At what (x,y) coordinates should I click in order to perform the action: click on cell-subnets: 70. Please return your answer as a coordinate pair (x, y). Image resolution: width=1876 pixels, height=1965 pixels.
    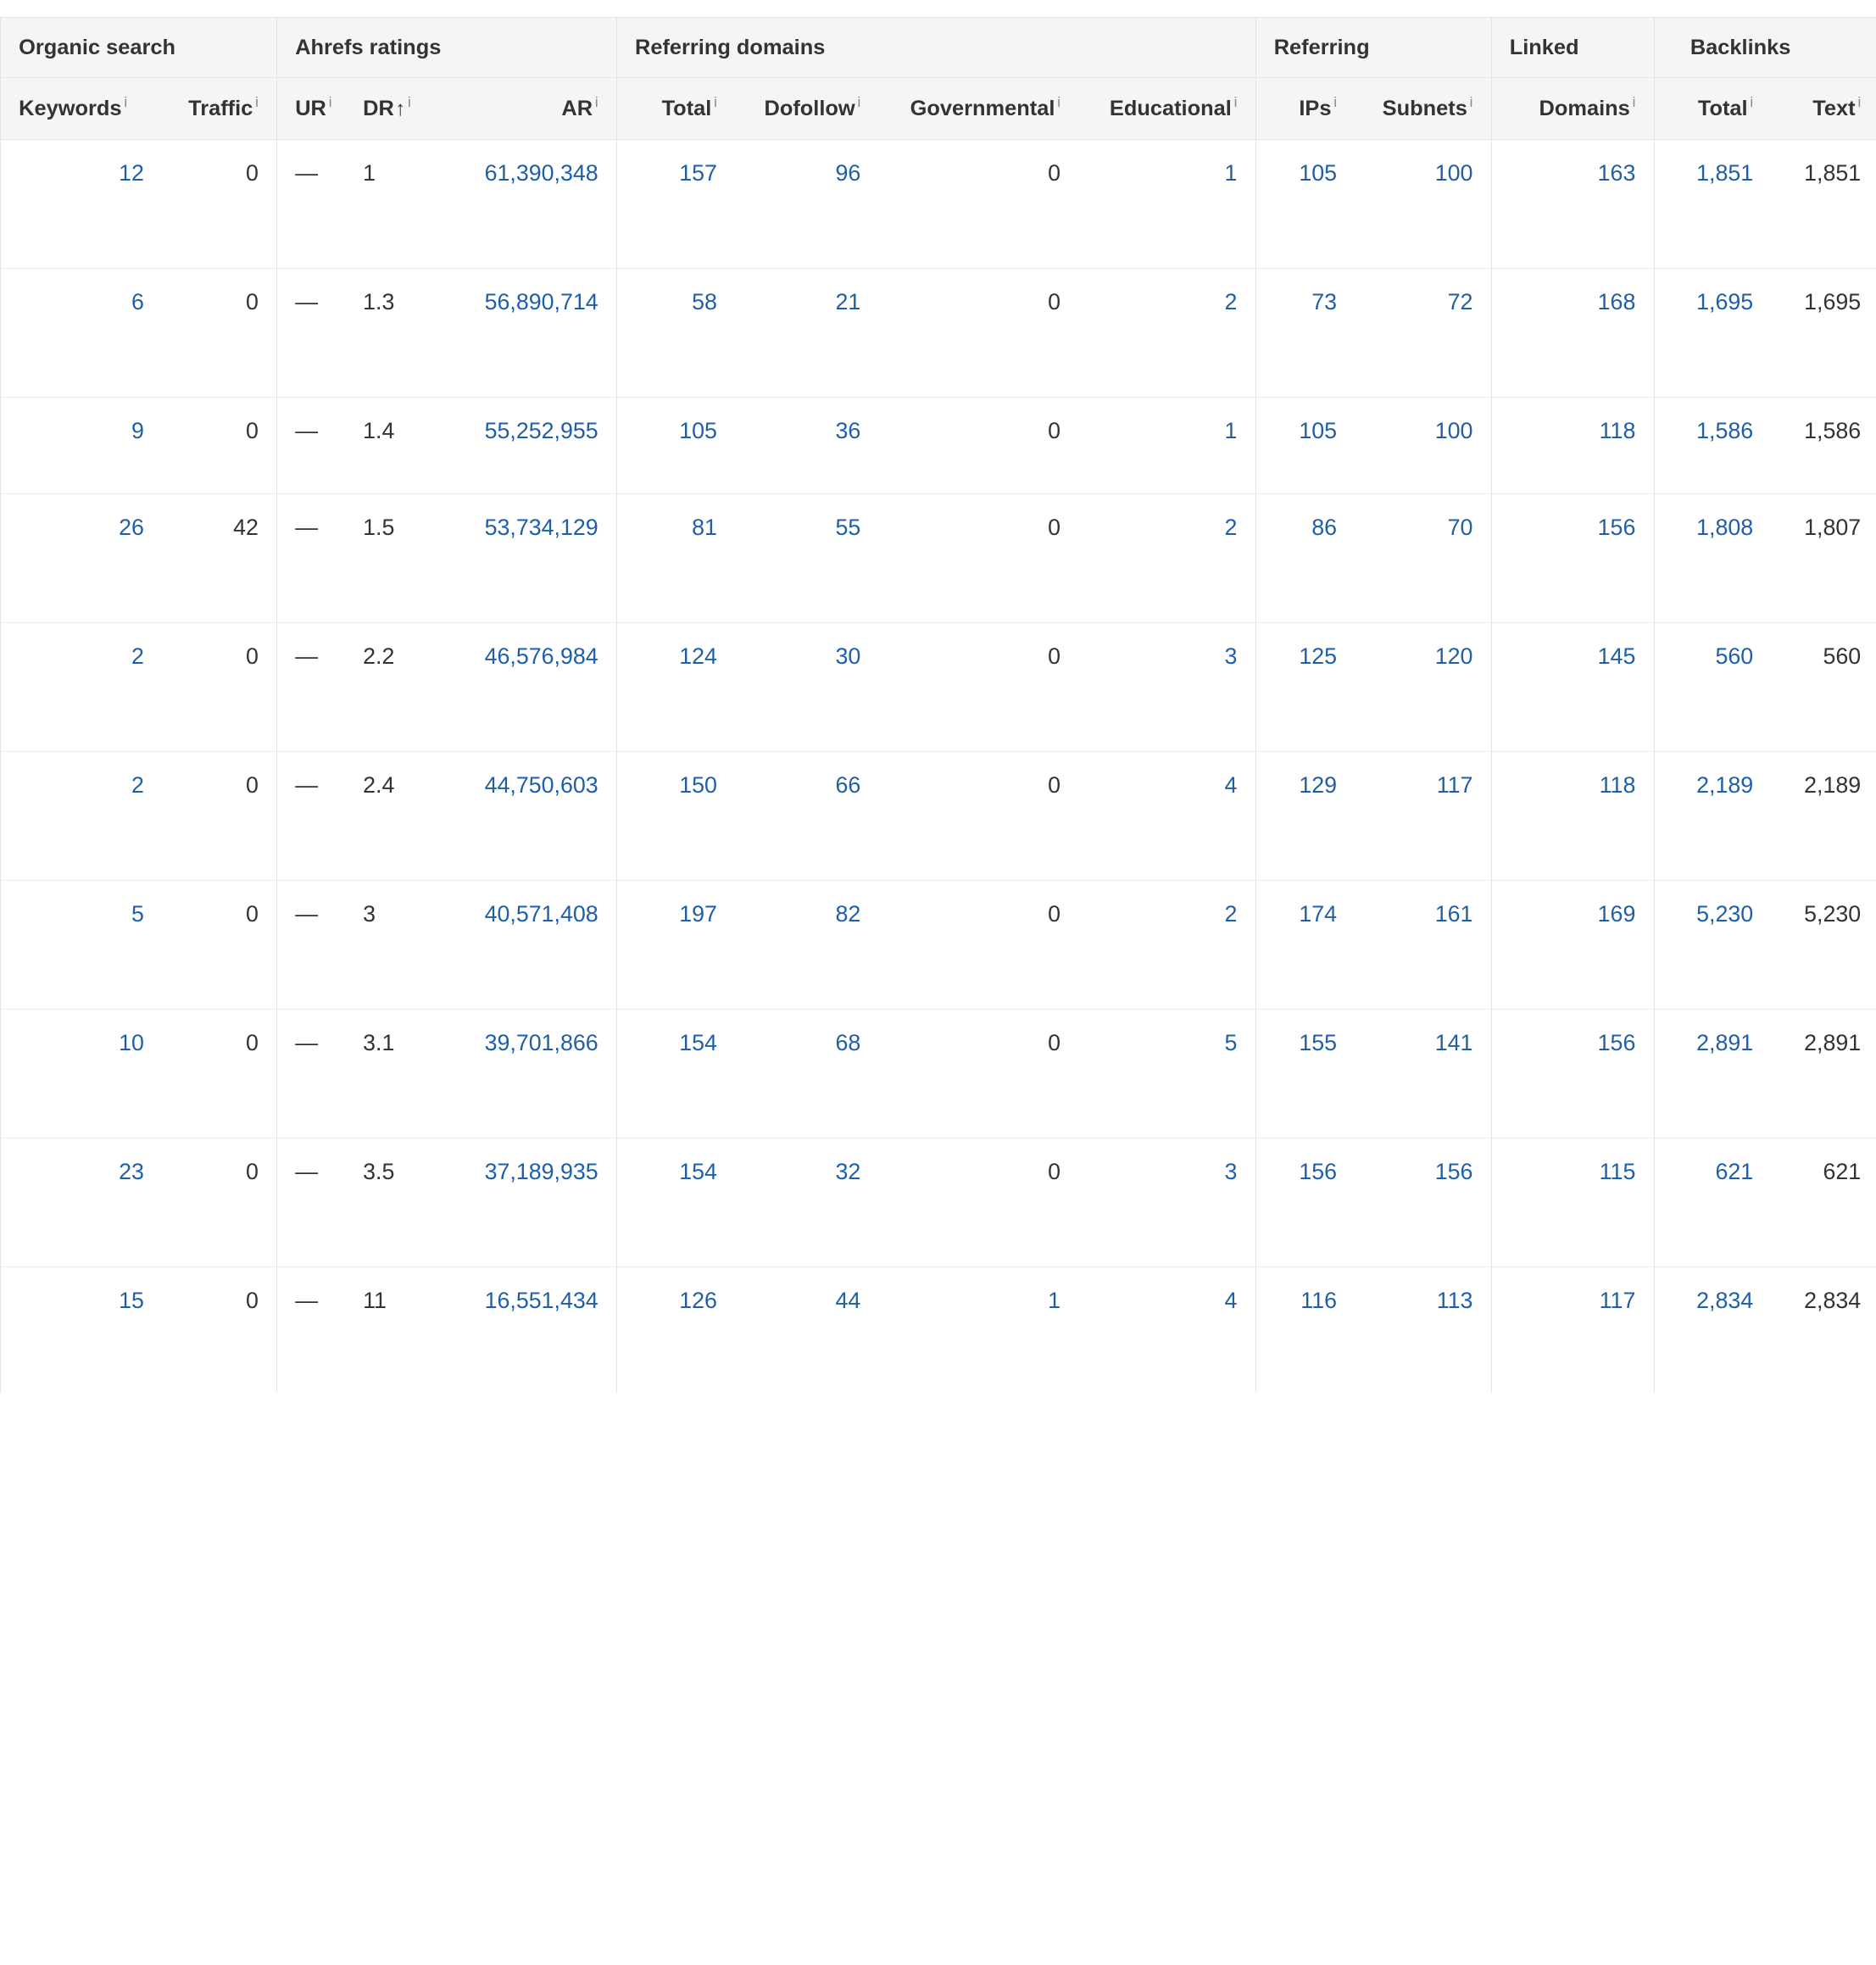
    Looking at the image, I should click on (1423, 558).